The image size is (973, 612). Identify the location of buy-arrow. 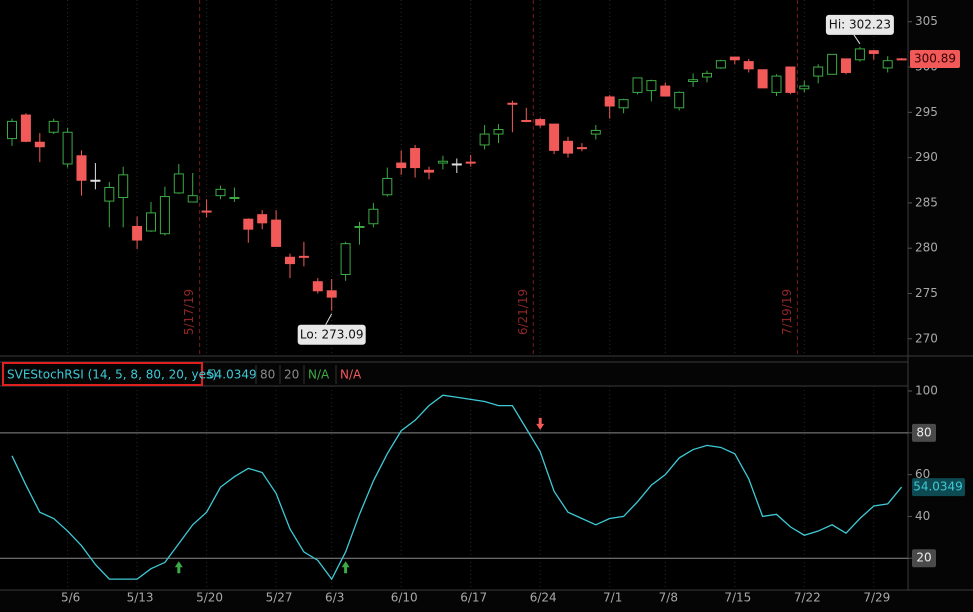
(178, 567).